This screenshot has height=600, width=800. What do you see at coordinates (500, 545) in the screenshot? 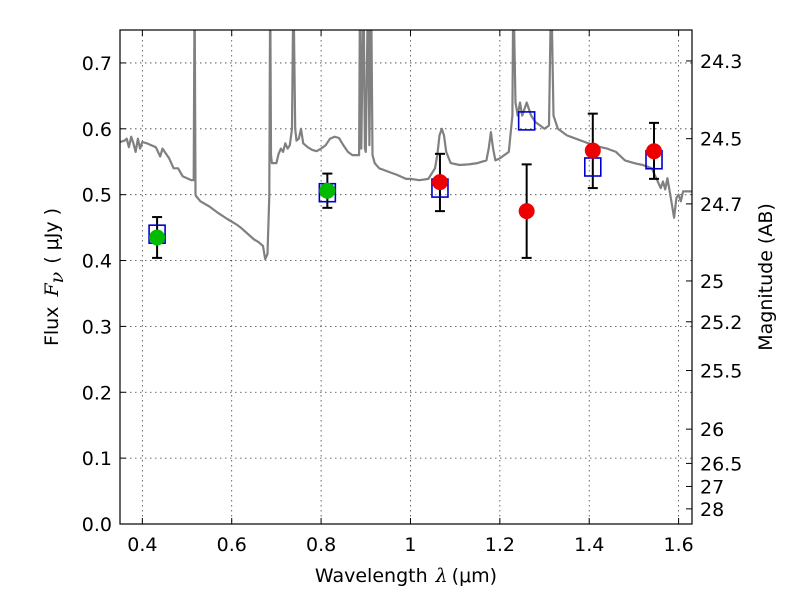
I see `x-tick-label: 1.2` at bounding box center [500, 545].